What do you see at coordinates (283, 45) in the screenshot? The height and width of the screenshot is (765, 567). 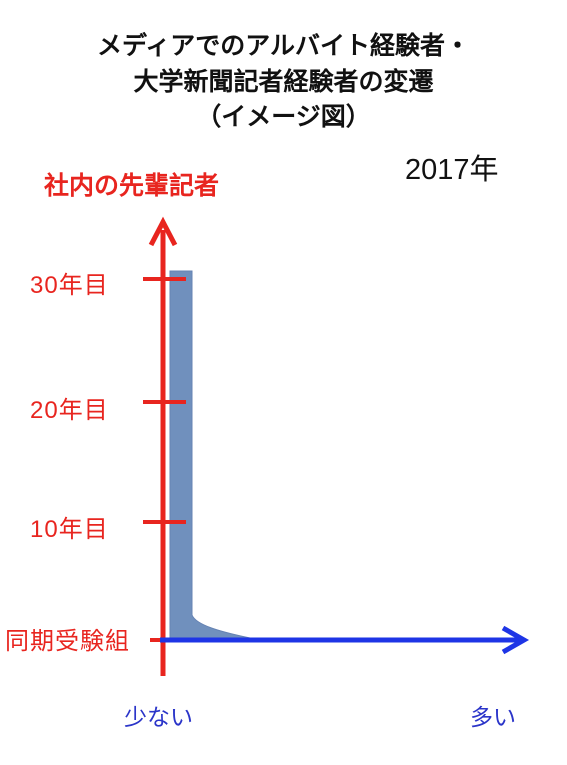 I see `diagram-title-line1: メディアでのアルバイト経験者・` at bounding box center [283, 45].